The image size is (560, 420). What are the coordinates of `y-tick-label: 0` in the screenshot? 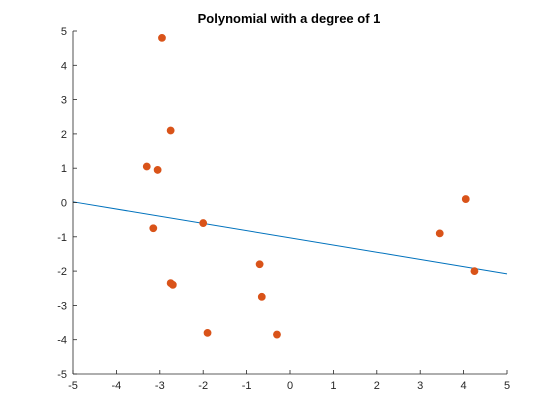 It's located at (64, 204).